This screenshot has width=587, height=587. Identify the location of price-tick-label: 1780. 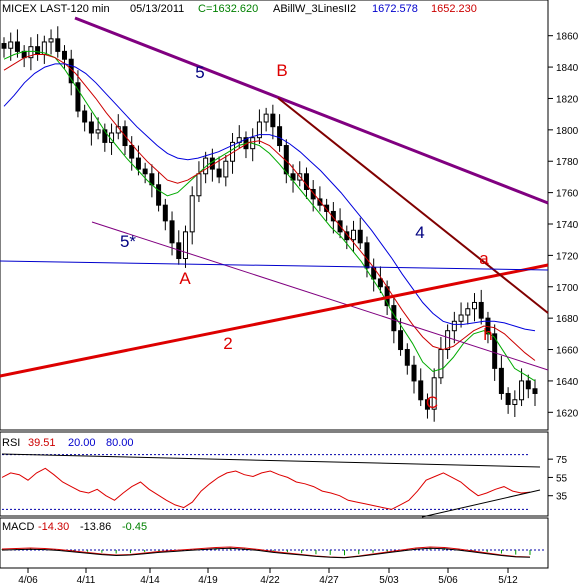
(567, 162).